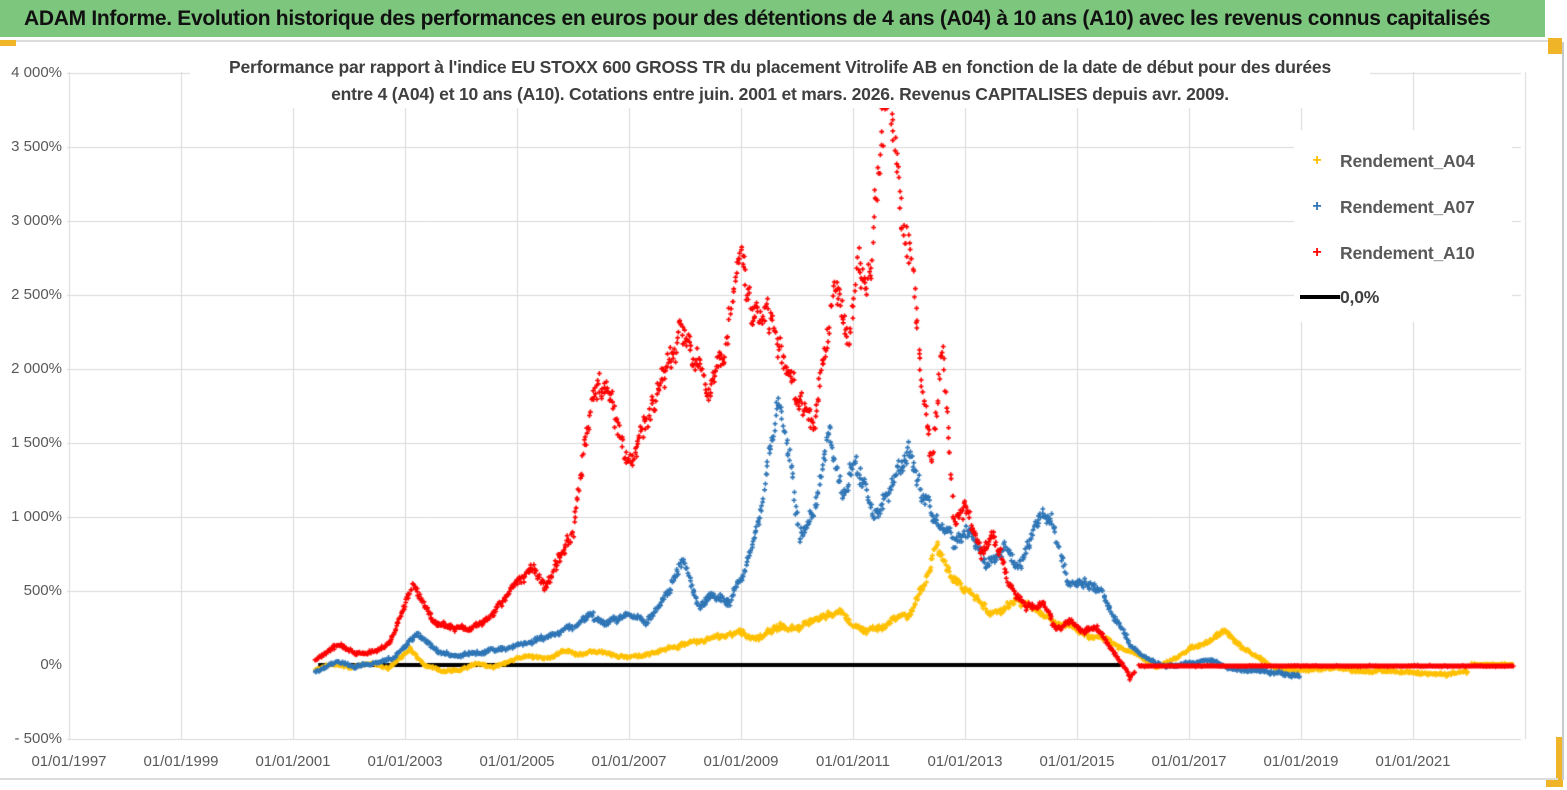  I want to click on y-tick-label: 3 000%, so click(36, 220).